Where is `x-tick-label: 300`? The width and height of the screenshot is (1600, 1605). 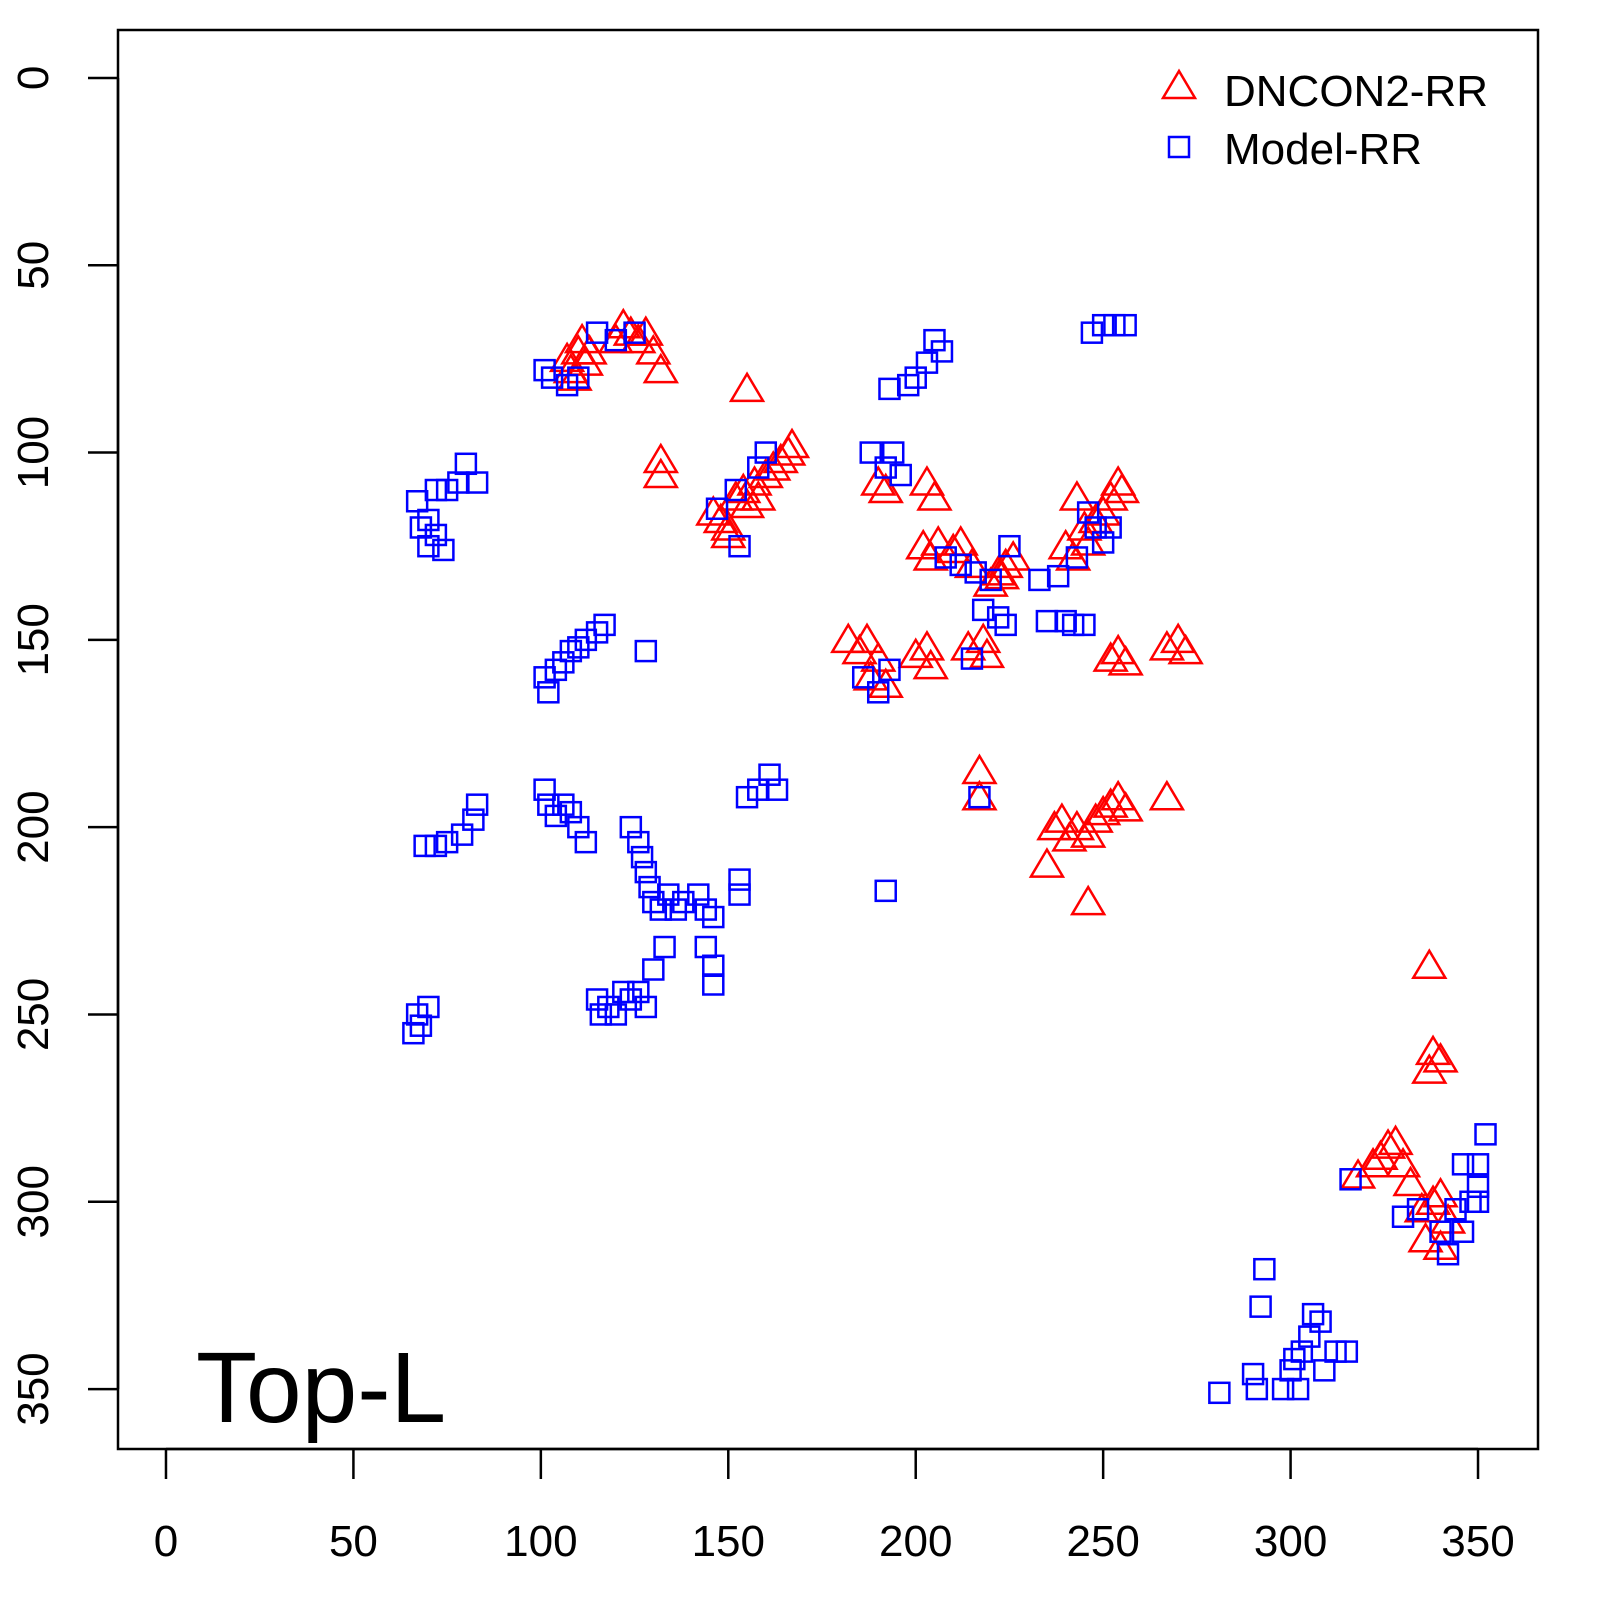
x-tick-label: 300 is located at coordinates (1290, 1541).